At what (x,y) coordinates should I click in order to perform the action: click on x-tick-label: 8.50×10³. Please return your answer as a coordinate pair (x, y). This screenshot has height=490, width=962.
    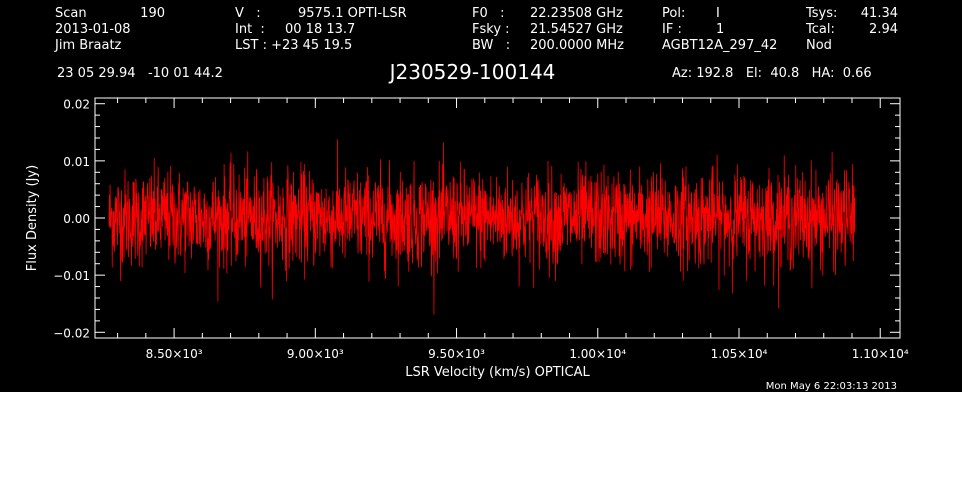
    Looking at the image, I should click on (174, 354).